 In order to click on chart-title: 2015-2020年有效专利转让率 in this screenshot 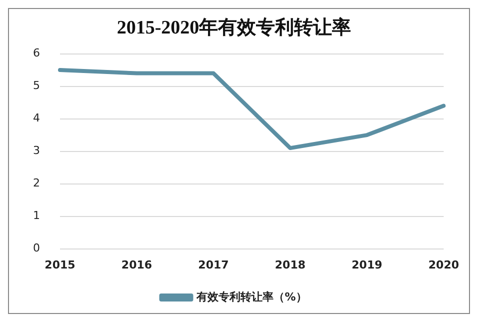, I will do `click(234, 27)`.